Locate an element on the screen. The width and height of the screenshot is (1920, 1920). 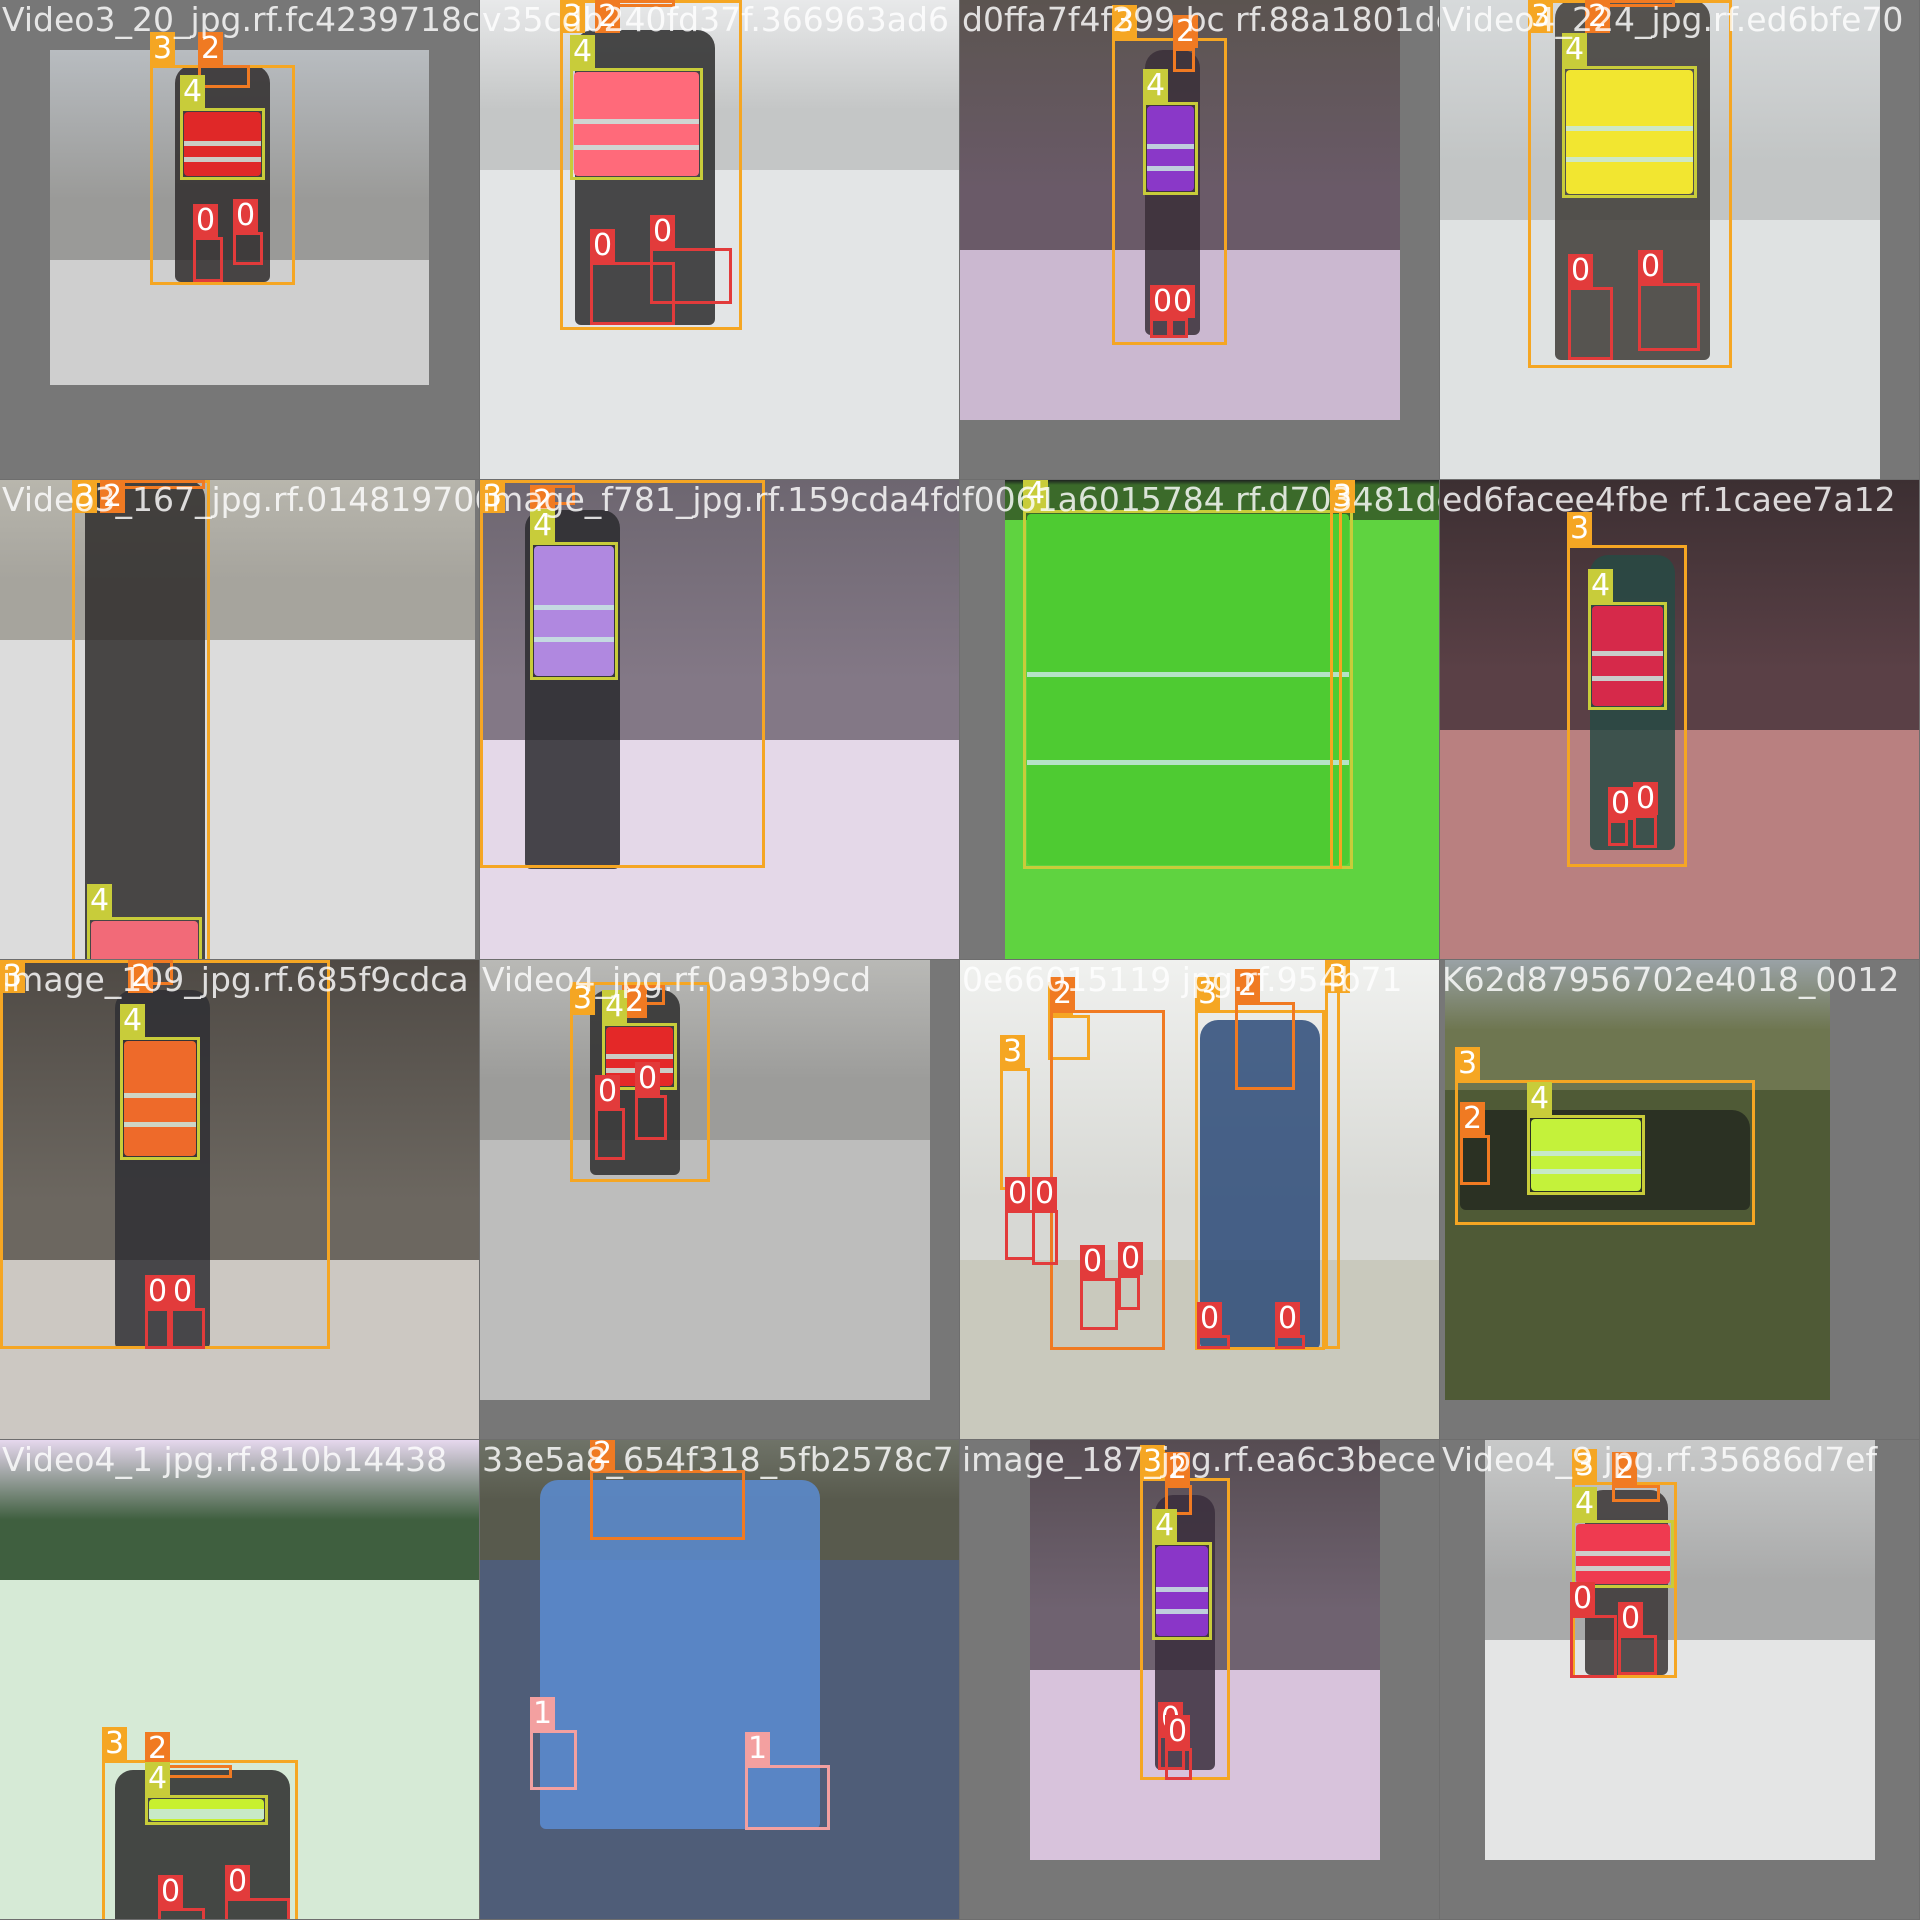
image-tile: 3 2 4 0 0 image_109_jpg.rf.685f9cdca is located at coordinates (239, 1199).